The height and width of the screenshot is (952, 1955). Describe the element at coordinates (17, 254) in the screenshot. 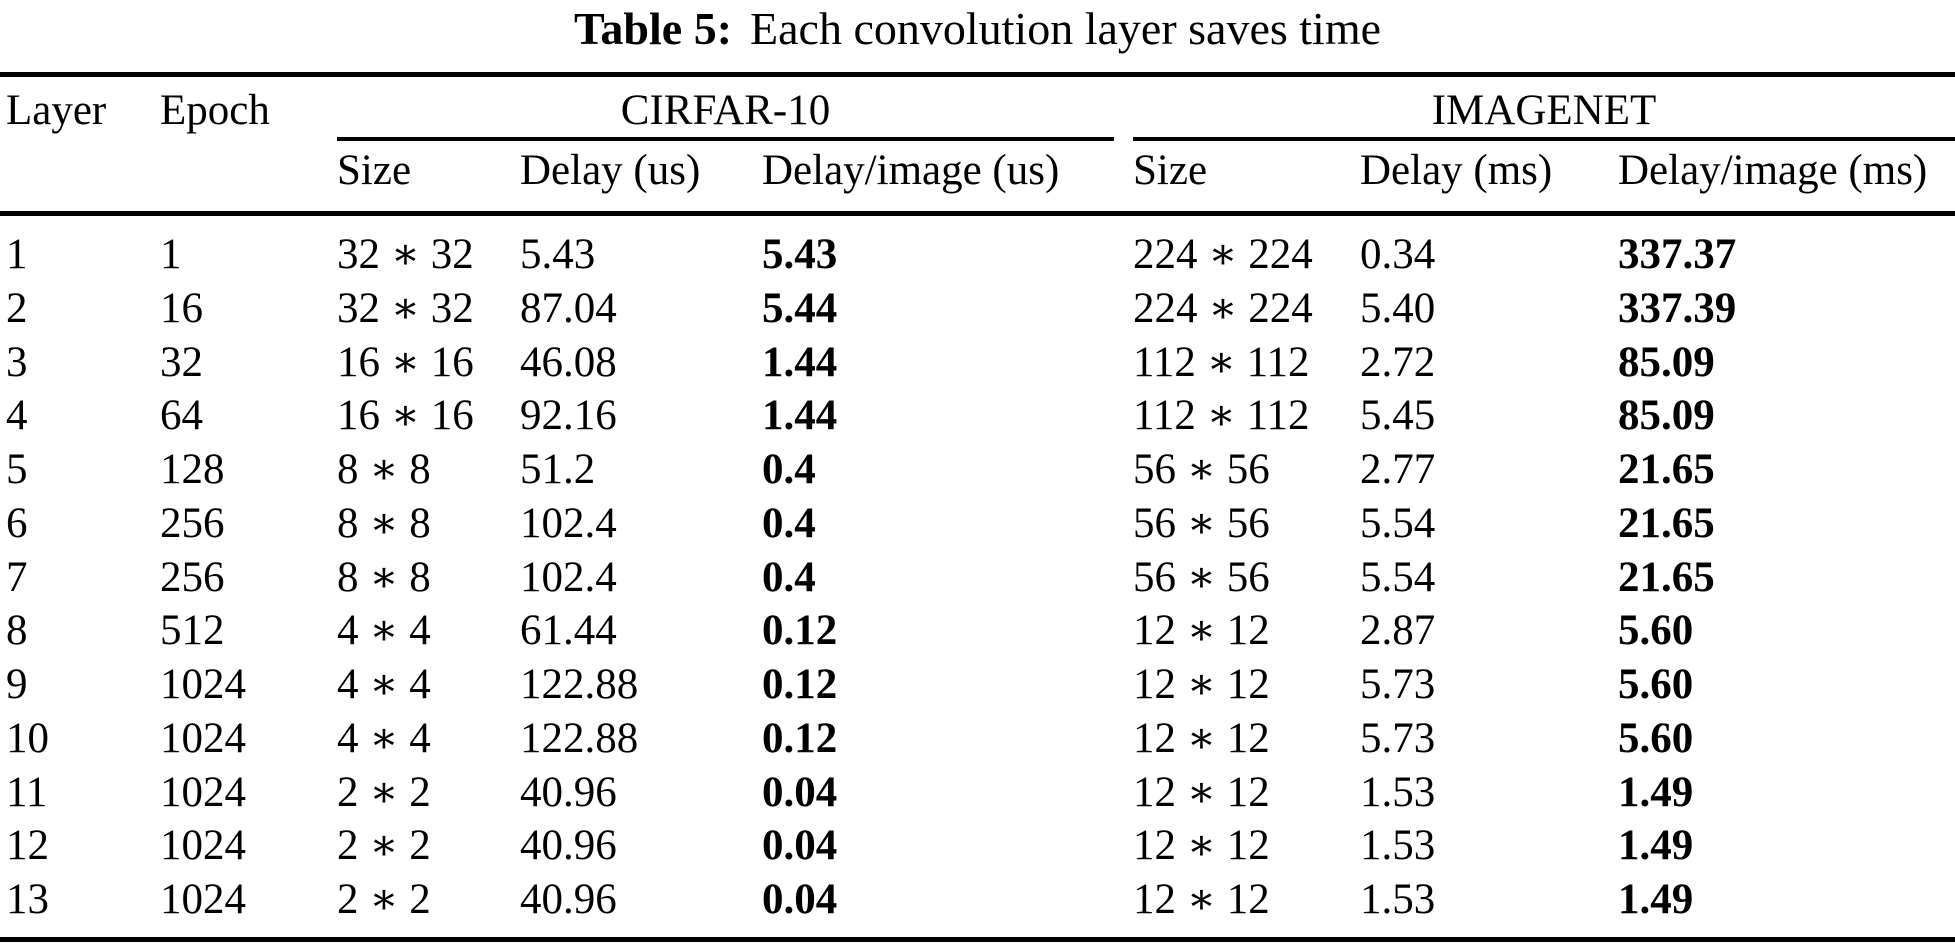

I see `cell-layer: 1` at that location.